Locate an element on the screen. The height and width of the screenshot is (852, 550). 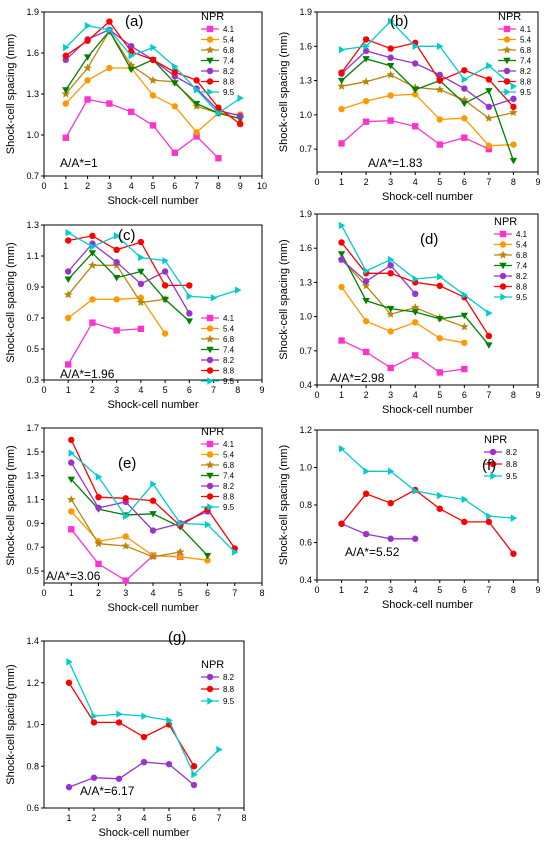
y-tick-label: 0.8 is located at coordinates (32, 766).